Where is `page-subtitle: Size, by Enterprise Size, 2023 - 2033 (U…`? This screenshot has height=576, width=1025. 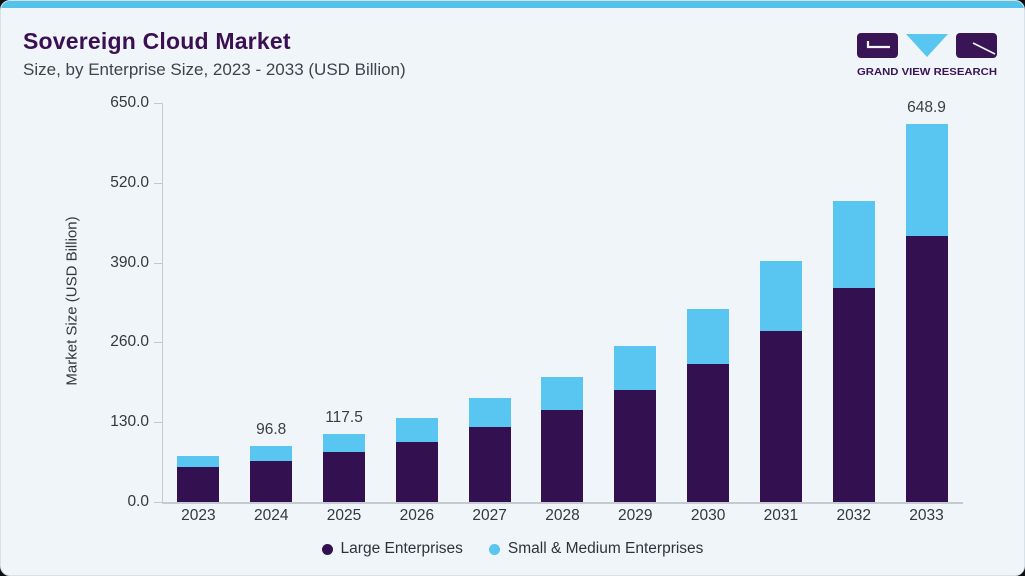
page-subtitle: Size, by Enterprise Size, 2023 - 2033 (U… is located at coordinates (214, 69).